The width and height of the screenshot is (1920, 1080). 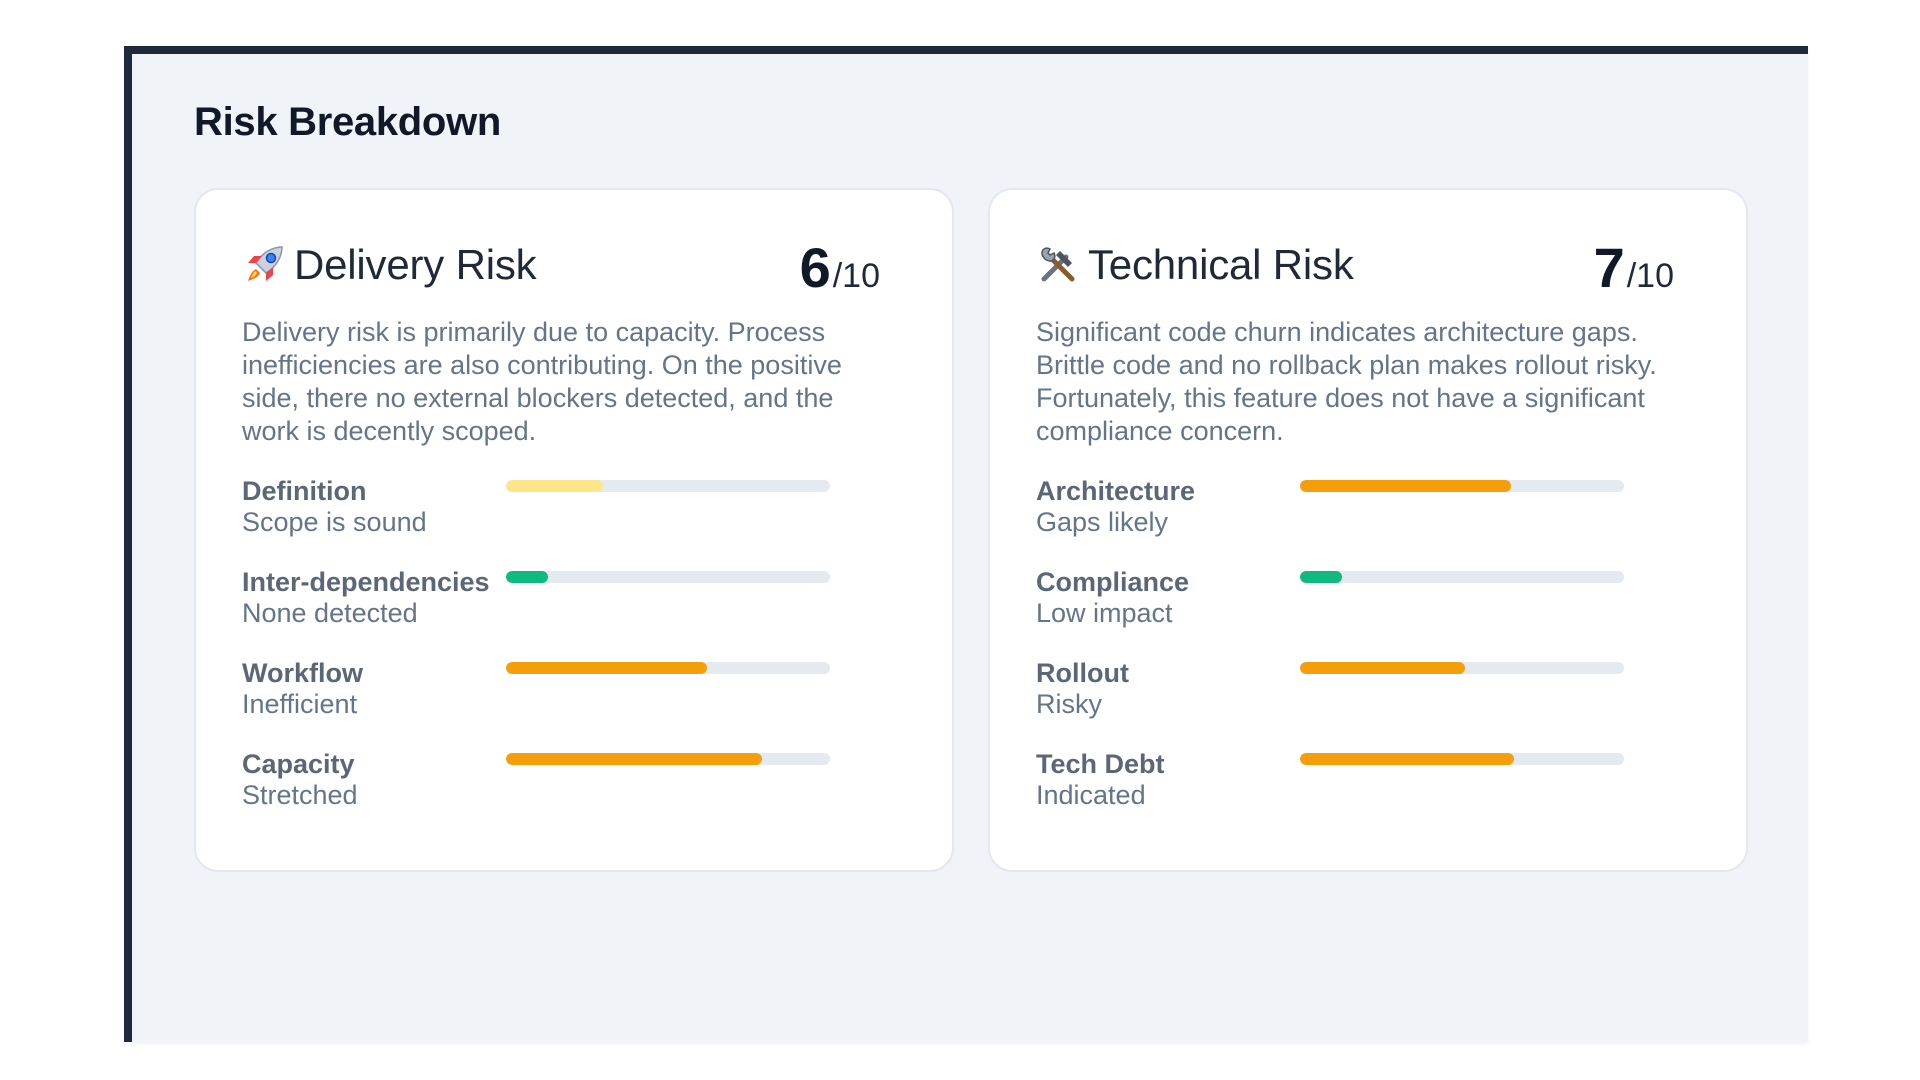 What do you see at coordinates (1609, 267) in the screenshot?
I see `score-value: 7` at bounding box center [1609, 267].